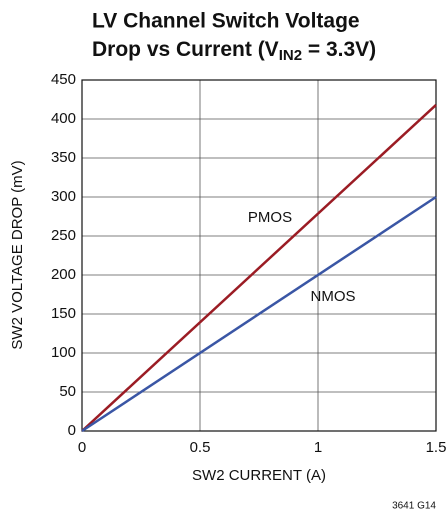 Image resolution: width=447 pixels, height=515 pixels. I want to click on series-label: NMOS, so click(333, 296).